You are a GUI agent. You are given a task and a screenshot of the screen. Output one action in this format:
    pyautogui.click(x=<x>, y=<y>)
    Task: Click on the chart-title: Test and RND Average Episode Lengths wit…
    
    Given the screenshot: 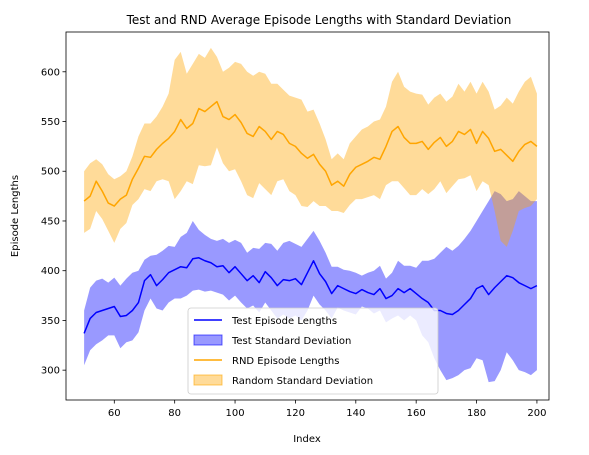 What is the action you would take?
    pyautogui.click(x=319, y=20)
    